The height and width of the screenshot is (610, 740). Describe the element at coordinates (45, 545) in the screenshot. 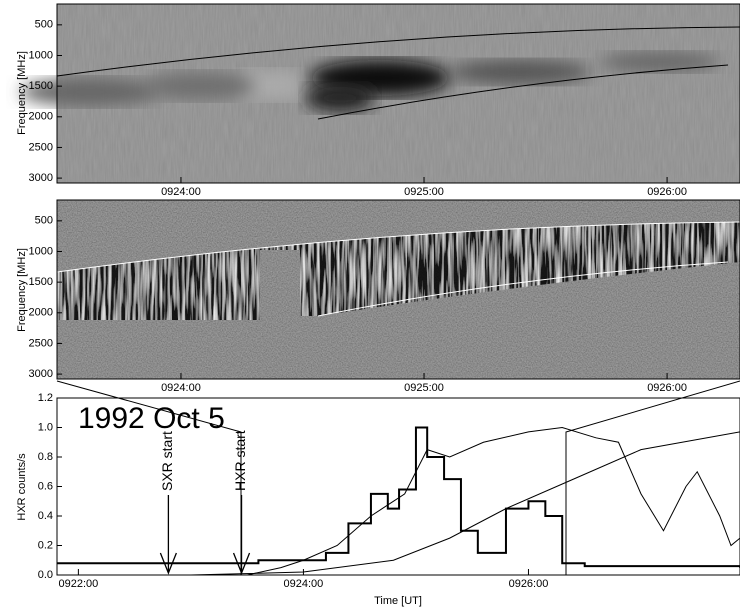

I see `y-tick-label: 0.2` at that location.